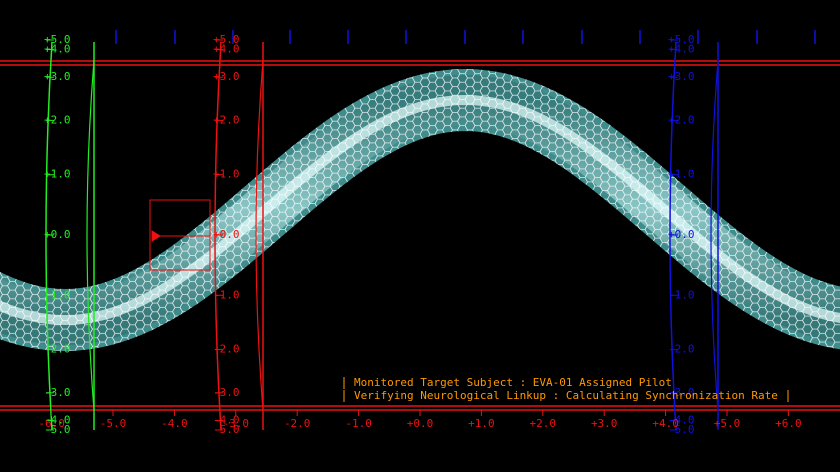 The image size is (840, 472). What do you see at coordinates (665, 423) in the screenshot?
I see `x-label: +4.0` at bounding box center [665, 423].